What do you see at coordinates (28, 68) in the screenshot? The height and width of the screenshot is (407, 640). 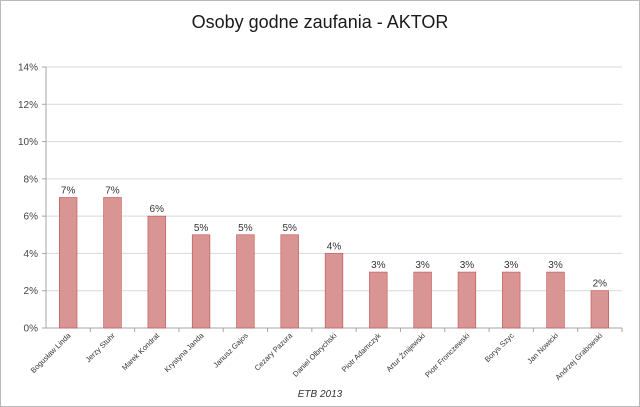 I see `y-tick-label: 14%` at bounding box center [28, 68].